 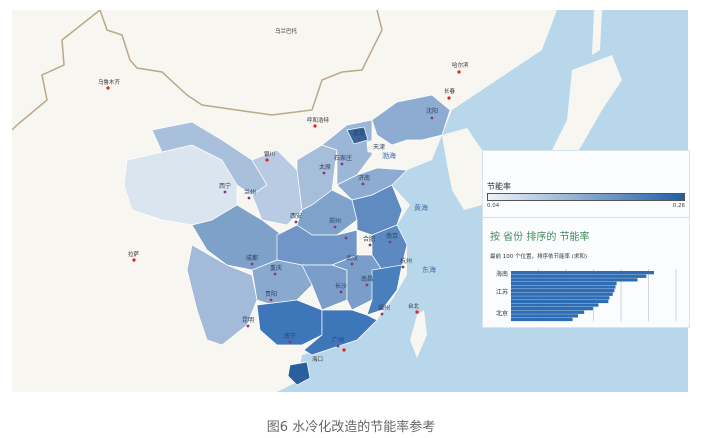 I want to click on legend-max: 0.26, so click(x=678, y=206).